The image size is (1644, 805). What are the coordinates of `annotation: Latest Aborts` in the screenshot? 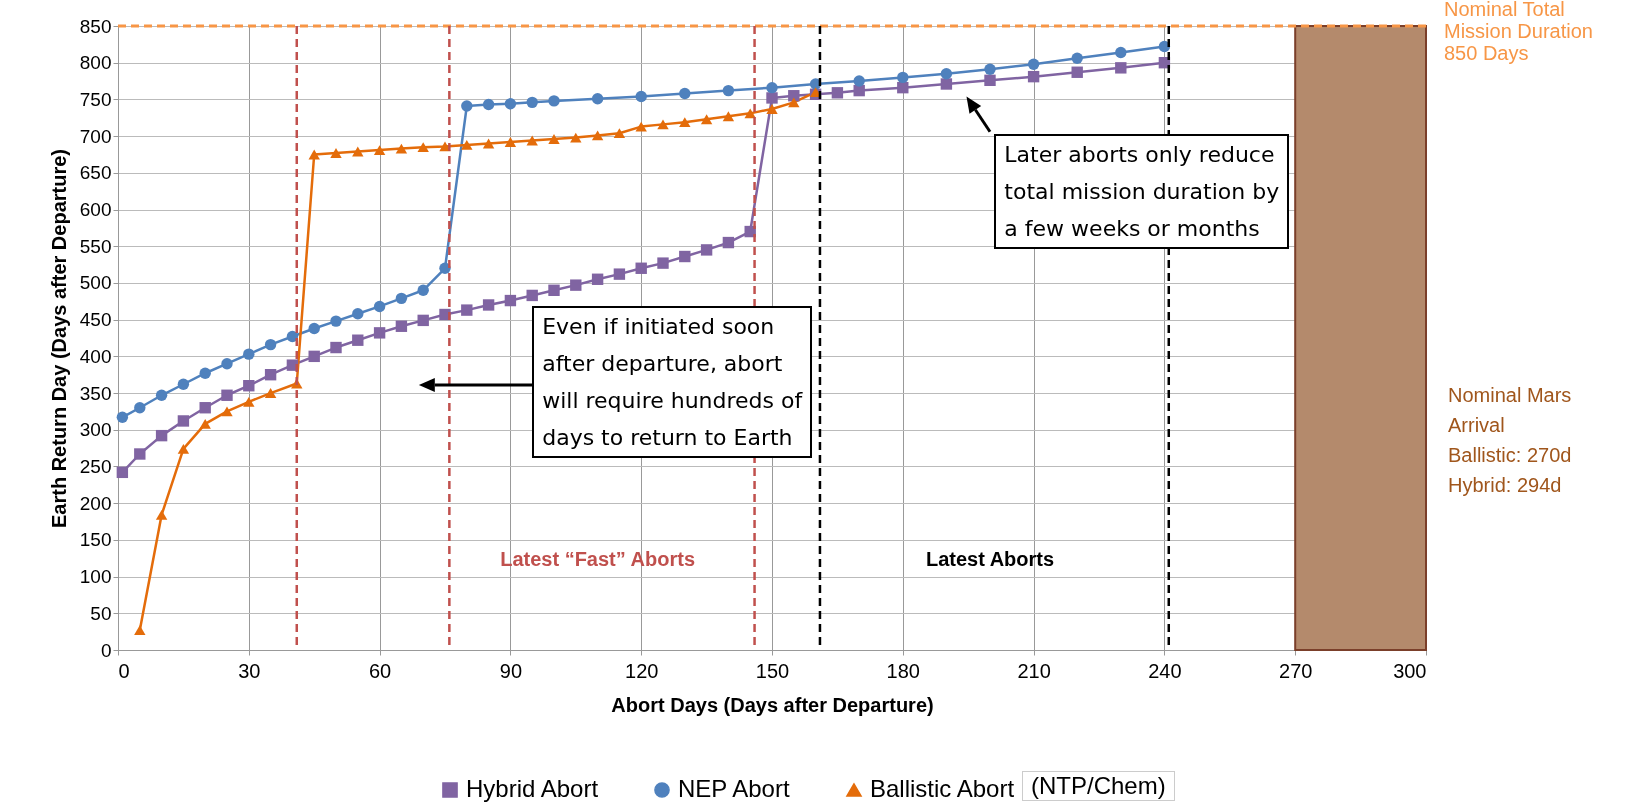 It's located at (990, 558).